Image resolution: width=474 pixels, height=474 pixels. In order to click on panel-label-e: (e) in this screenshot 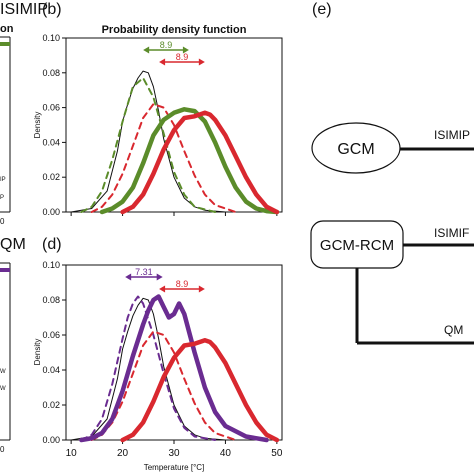, I will do `click(322, 9)`.